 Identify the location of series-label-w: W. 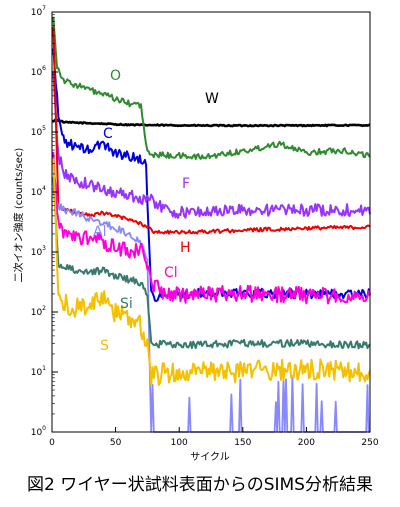
(212, 99).